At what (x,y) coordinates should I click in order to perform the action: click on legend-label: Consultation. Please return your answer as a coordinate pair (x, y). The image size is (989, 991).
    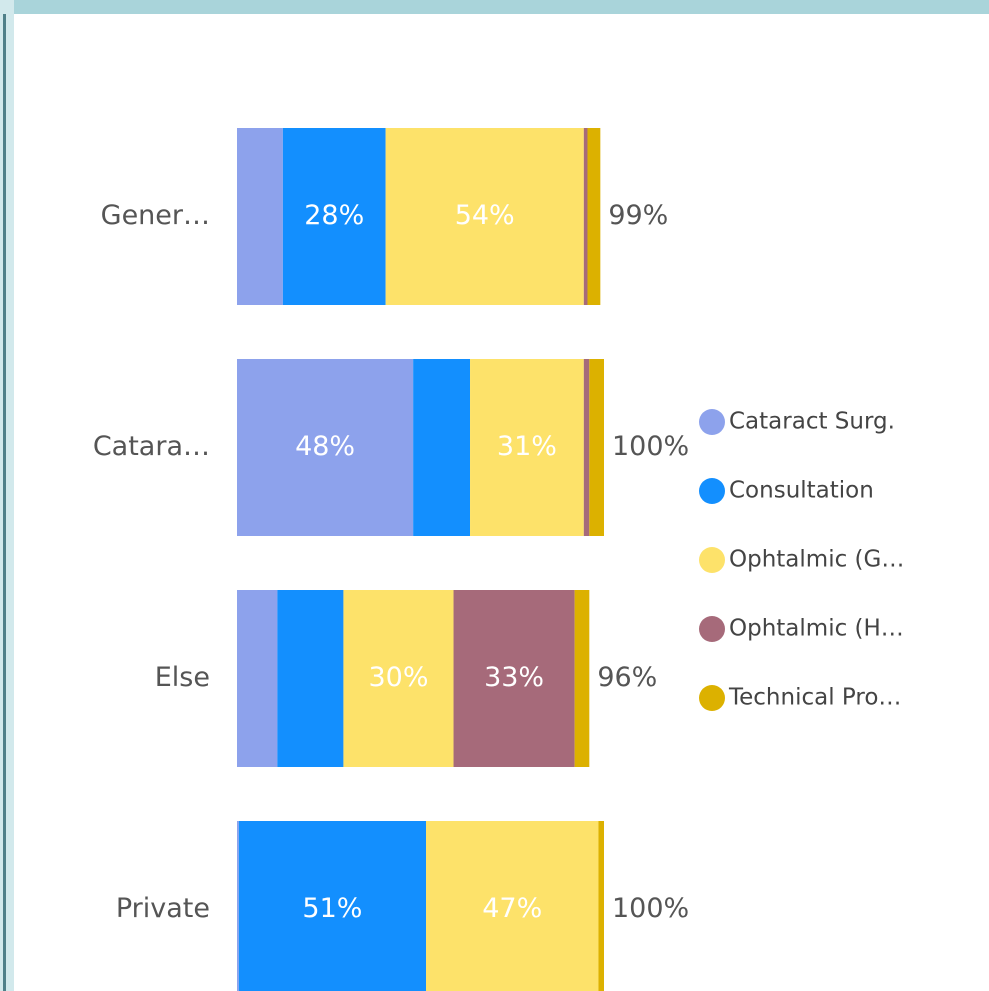
    Looking at the image, I should click on (801, 491).